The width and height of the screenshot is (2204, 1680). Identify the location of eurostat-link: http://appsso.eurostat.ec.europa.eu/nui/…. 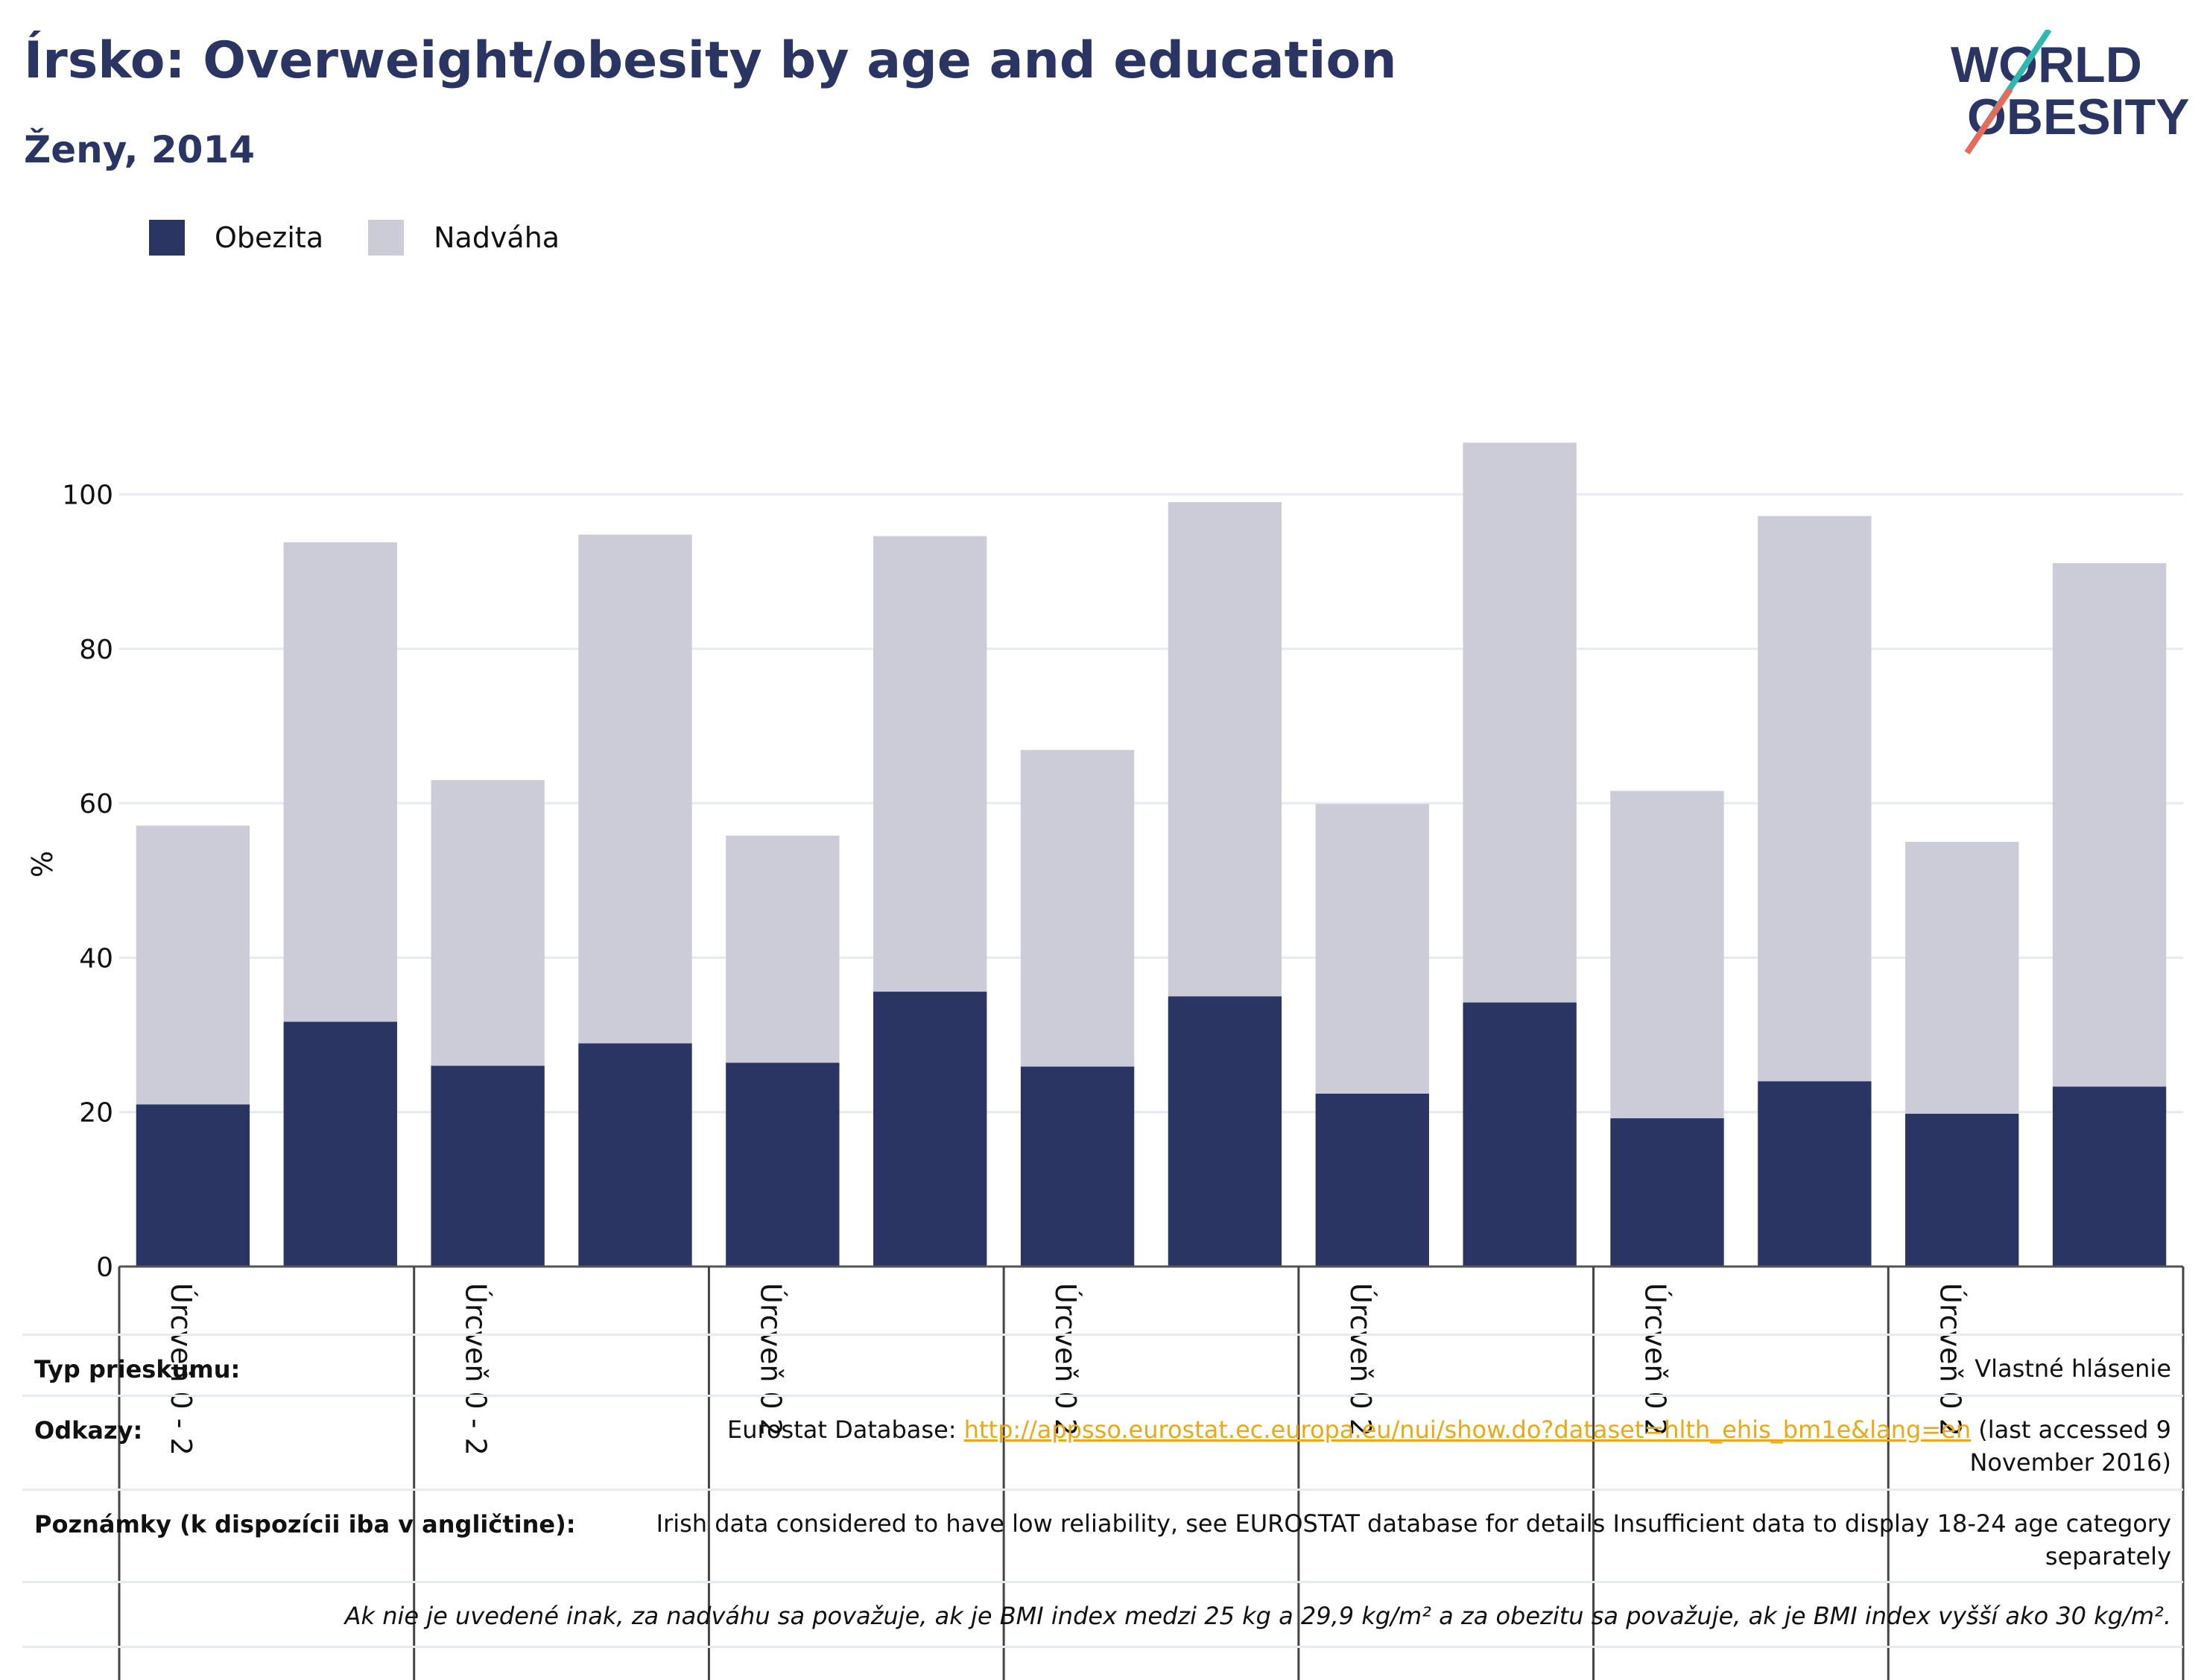
(1467, 1430).